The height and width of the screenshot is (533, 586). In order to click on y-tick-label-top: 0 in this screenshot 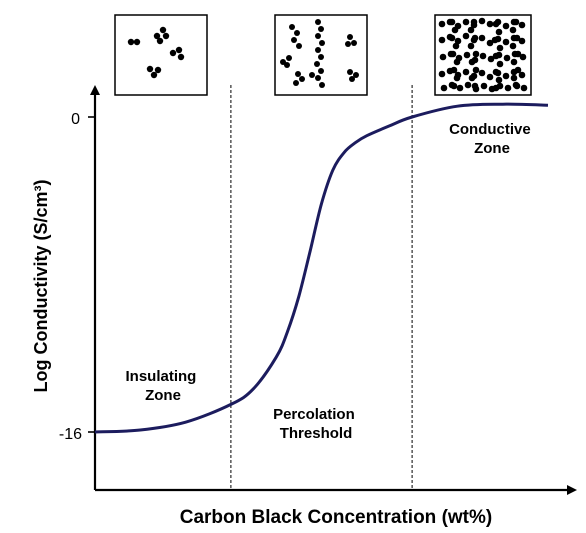, I will do `click(75, 119)`.